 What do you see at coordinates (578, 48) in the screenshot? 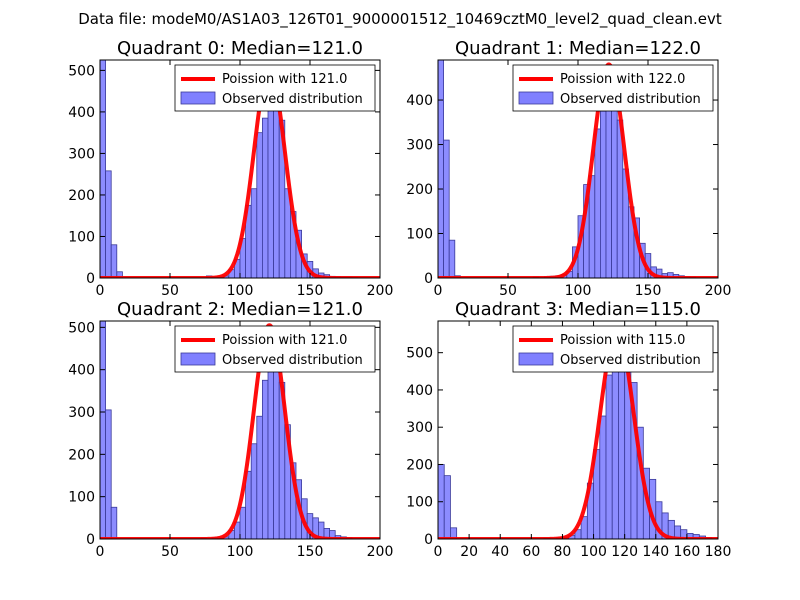
I see `panel-title: Quadrant 1: Median=122.0` at bounding box center [578, 48].